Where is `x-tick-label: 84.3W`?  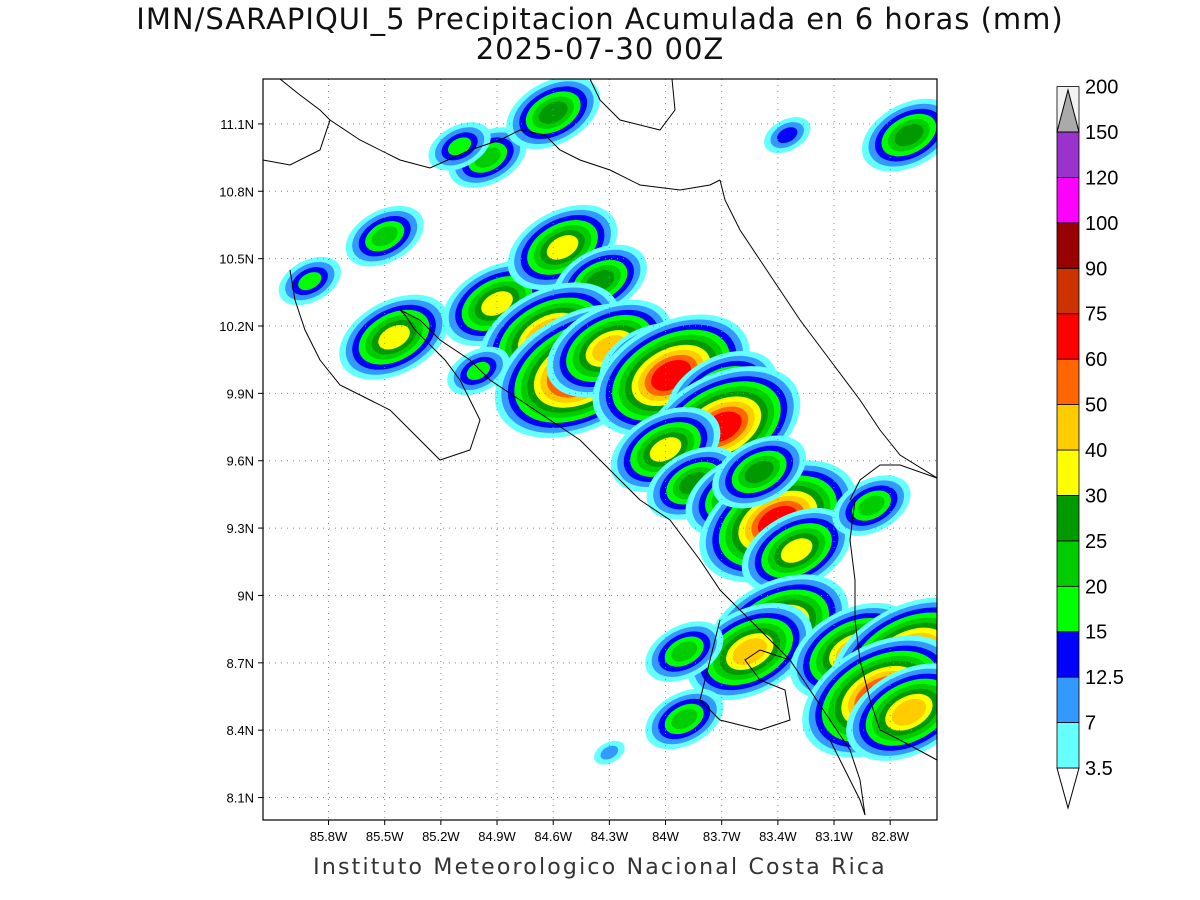
x-tick-label: 84.3W is located at coordinates (610, 836).